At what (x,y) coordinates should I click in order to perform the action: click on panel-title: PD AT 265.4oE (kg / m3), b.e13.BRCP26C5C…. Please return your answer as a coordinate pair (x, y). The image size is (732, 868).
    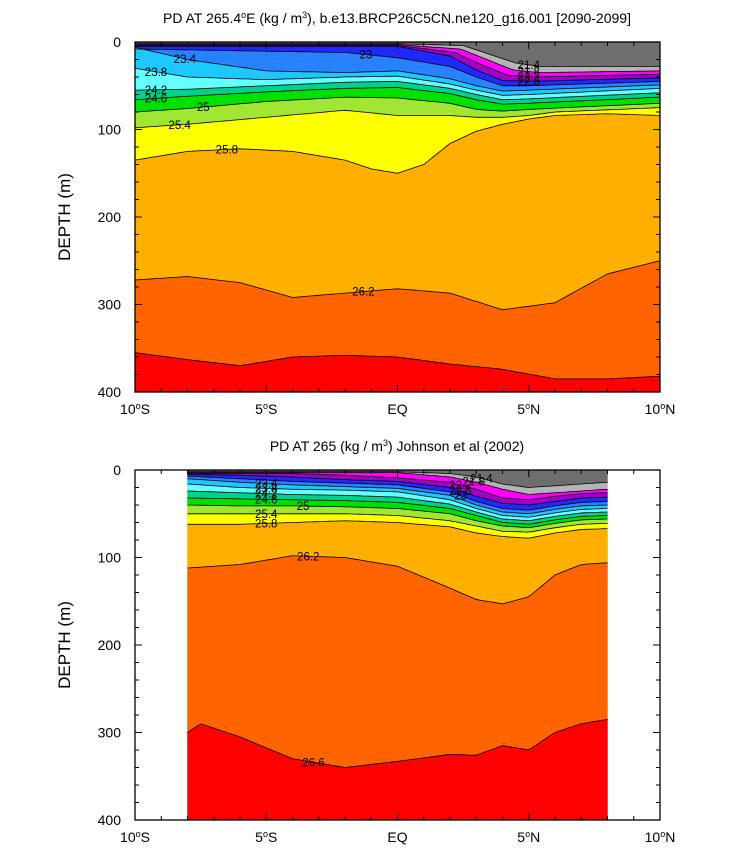
    Looking at the image, I should click on (397, 18).